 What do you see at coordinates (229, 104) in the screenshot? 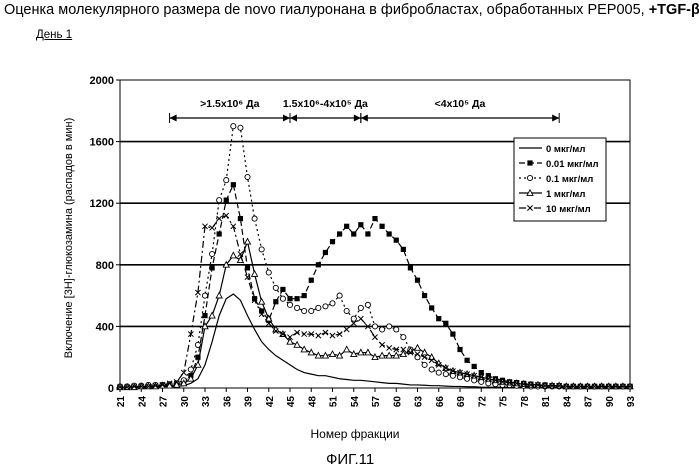
I see `annotation-label: >1.5x10⁶ Да` at bounding box center [229, 104].